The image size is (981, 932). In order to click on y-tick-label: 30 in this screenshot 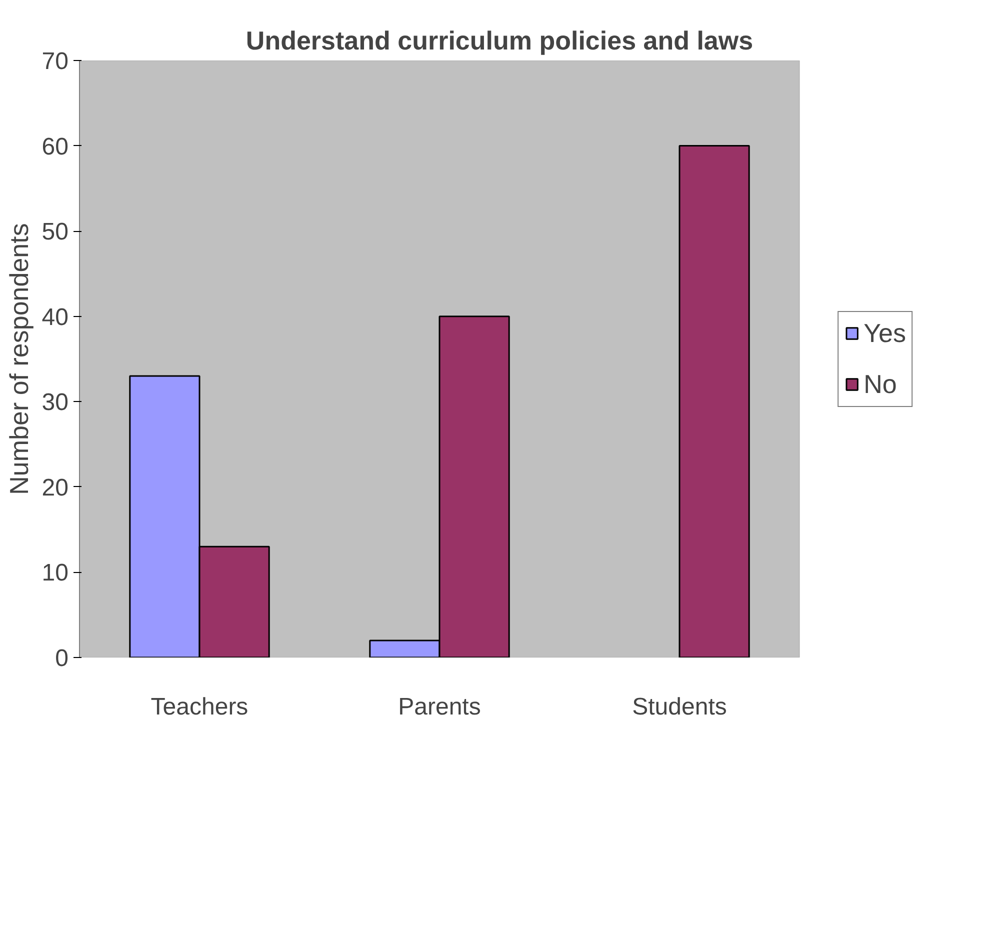, I will do `click(55, 402)`.